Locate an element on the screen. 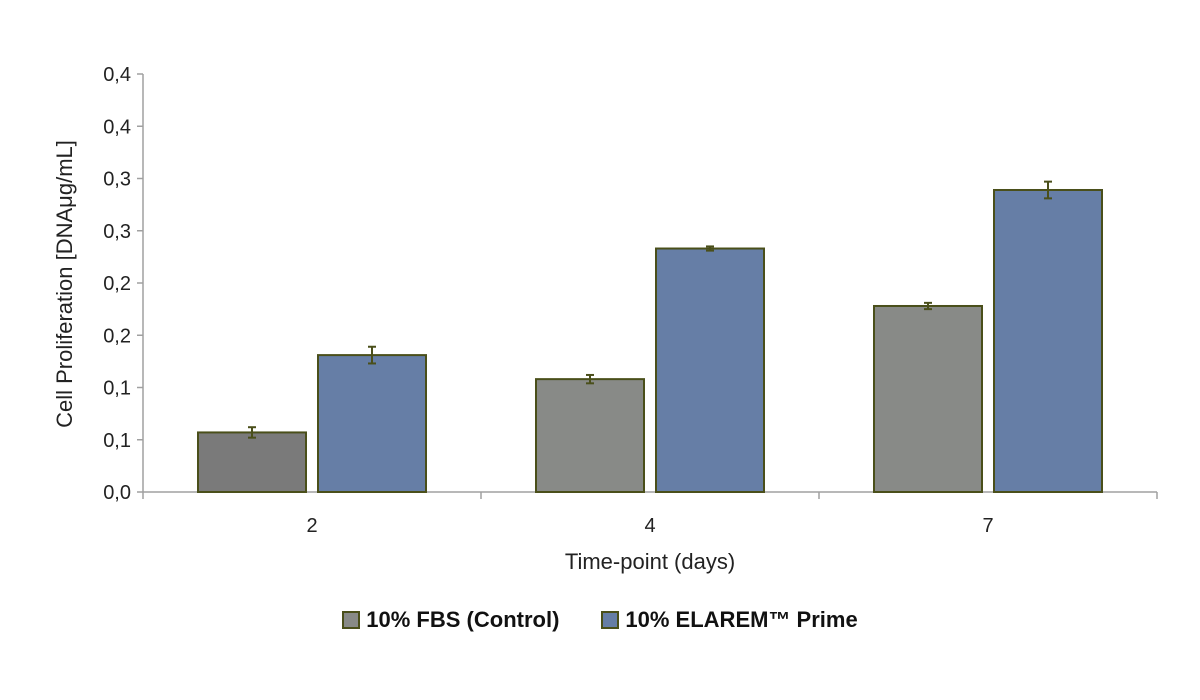 The width and height of the screenshot is (1200, 700). legend-item-fbs: 10% FBS (Control) is located at coordinates (450, 620).